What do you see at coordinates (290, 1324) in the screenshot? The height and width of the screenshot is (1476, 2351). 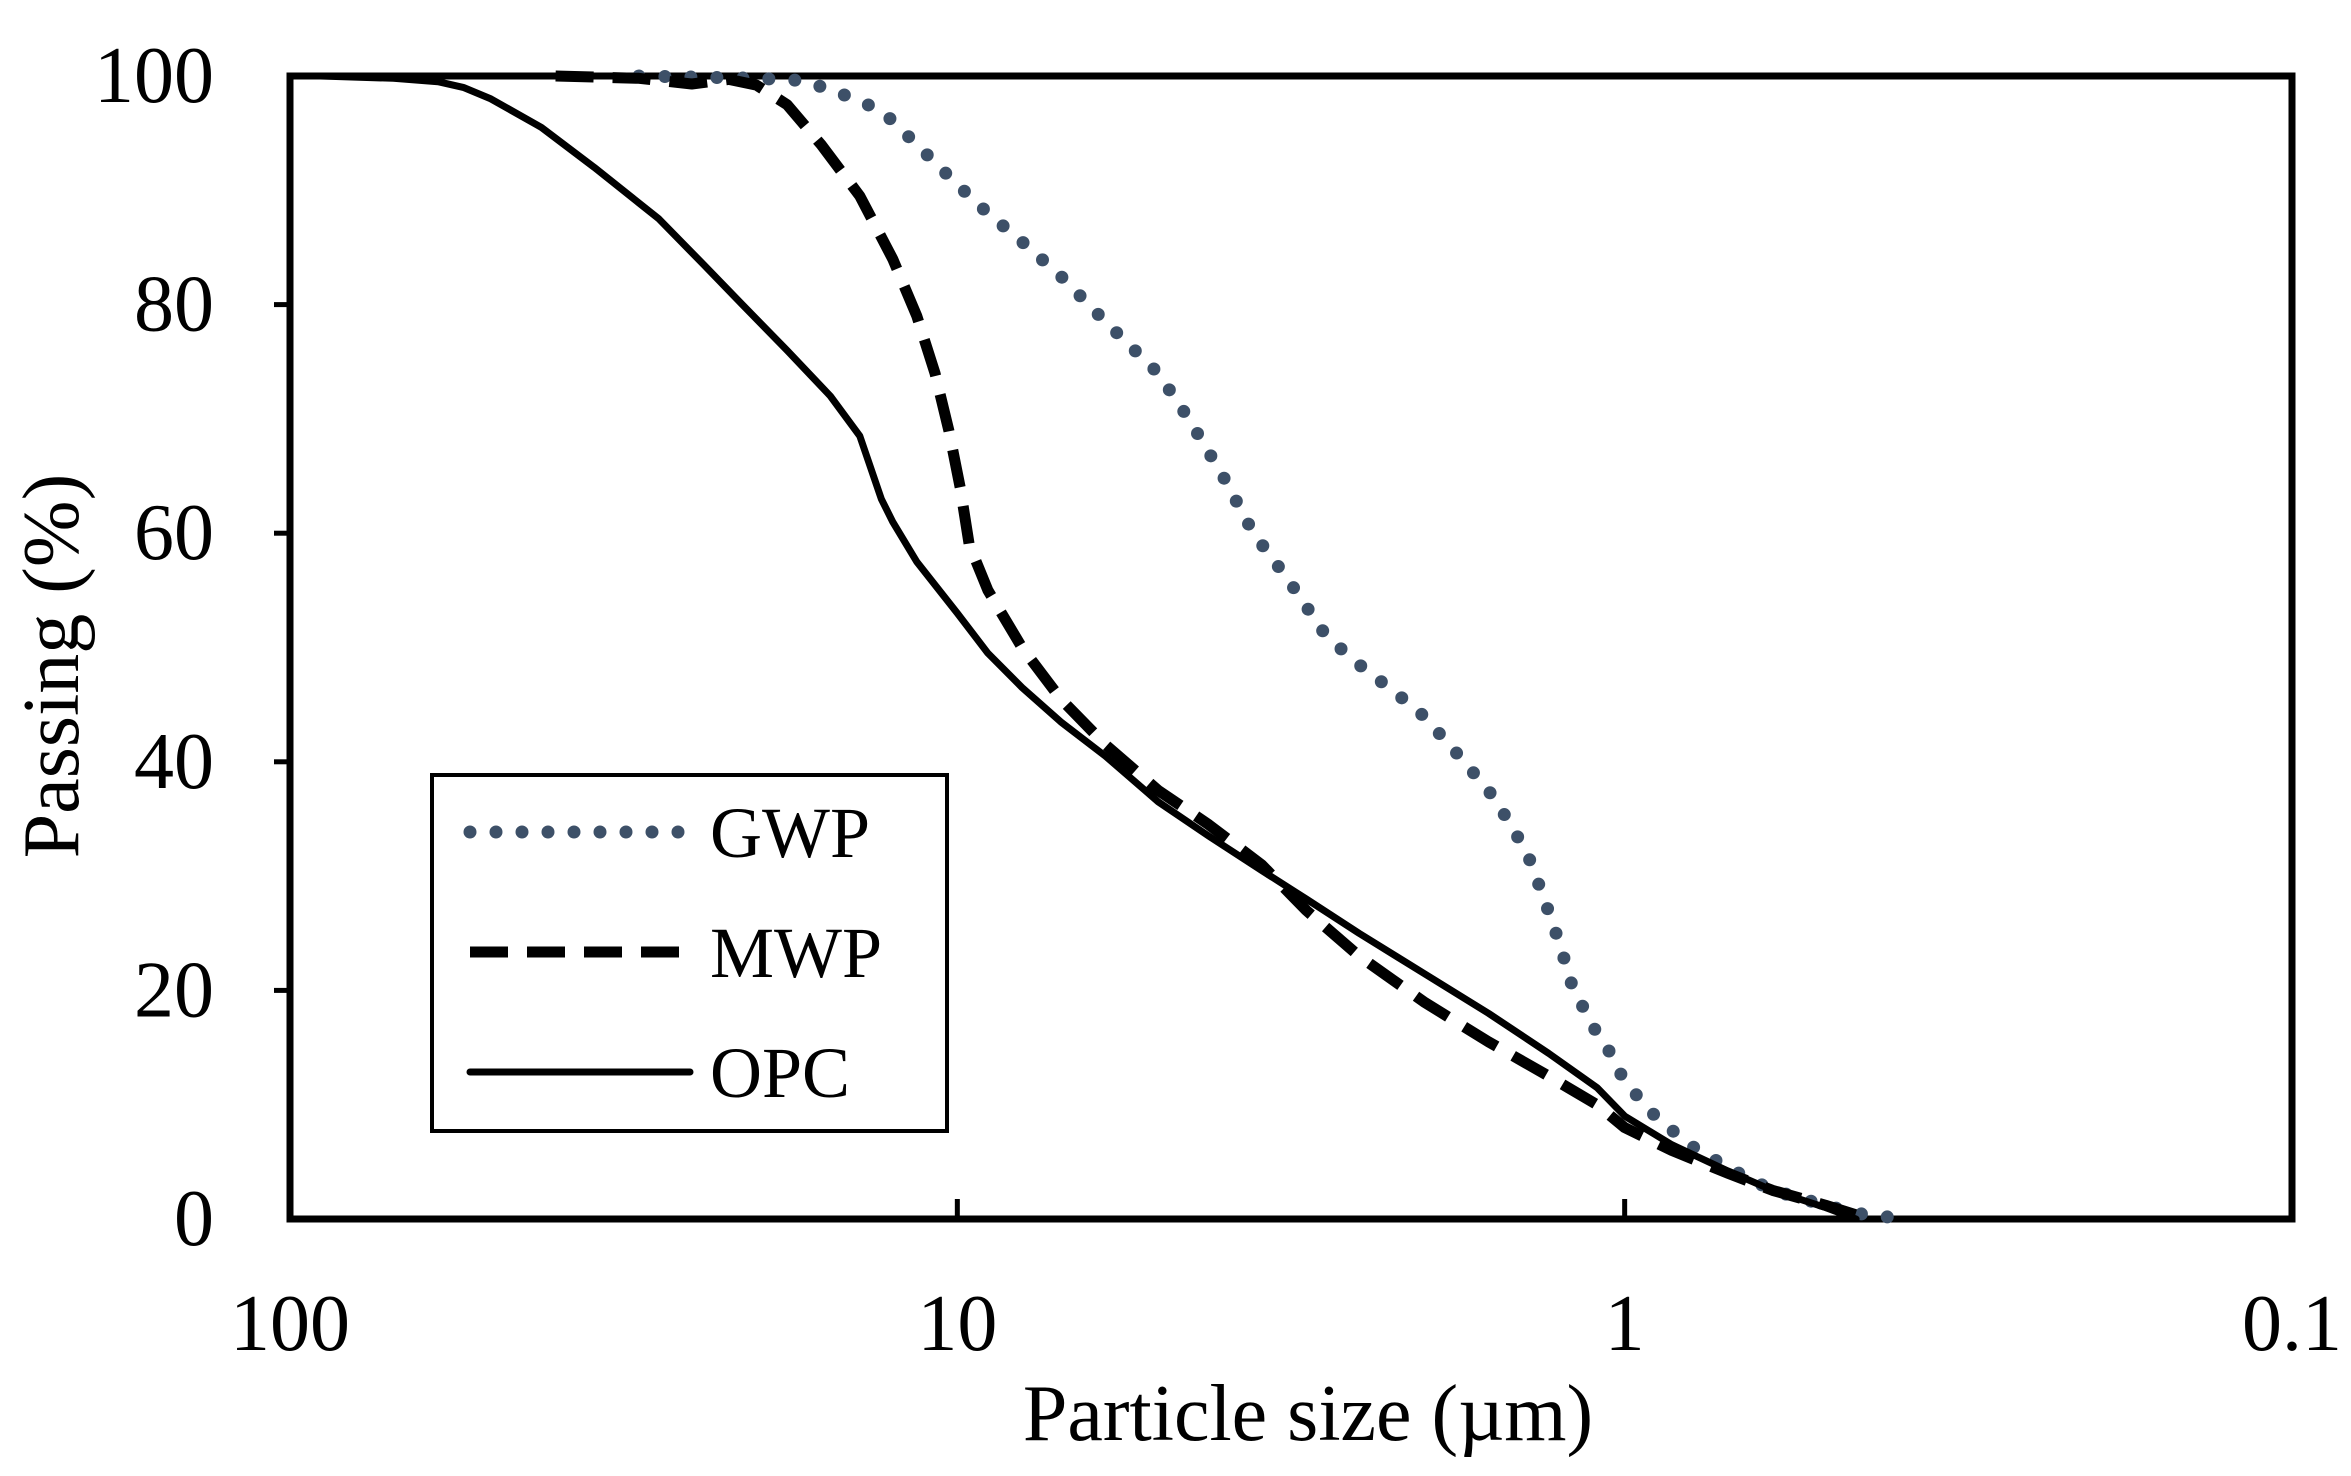 I see `x-tick-label: 100` at bounding box center [290, 1324].